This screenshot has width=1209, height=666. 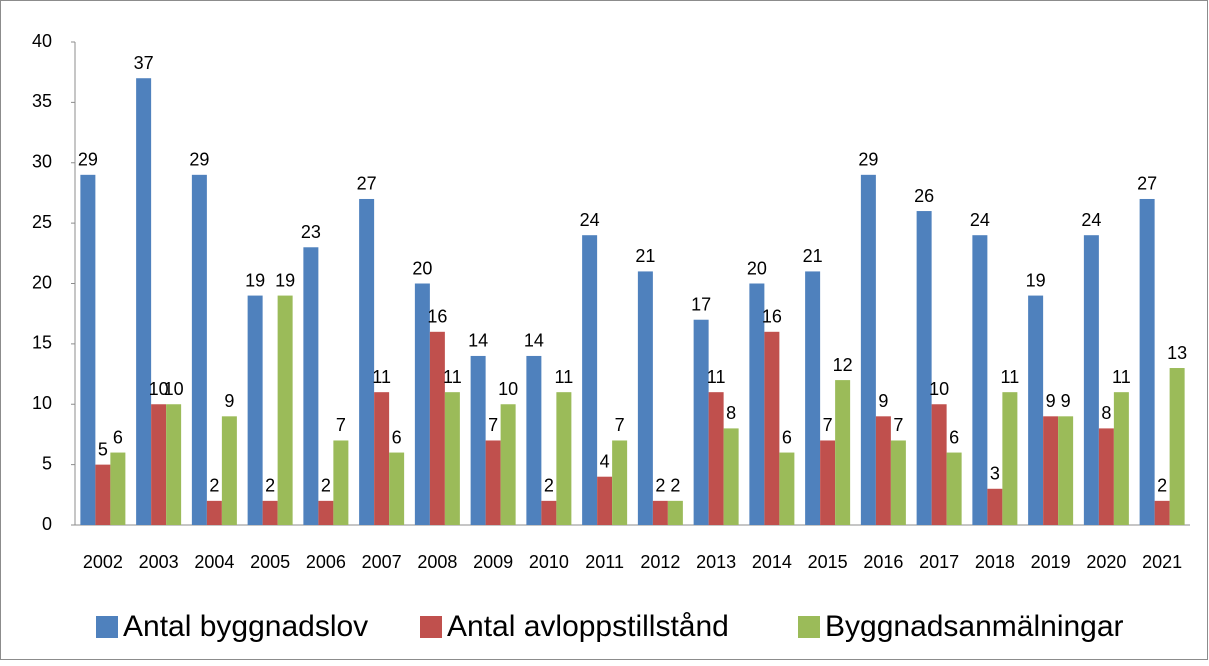 I want to click on y-tick-label: 25, so click(x=42, y=222).